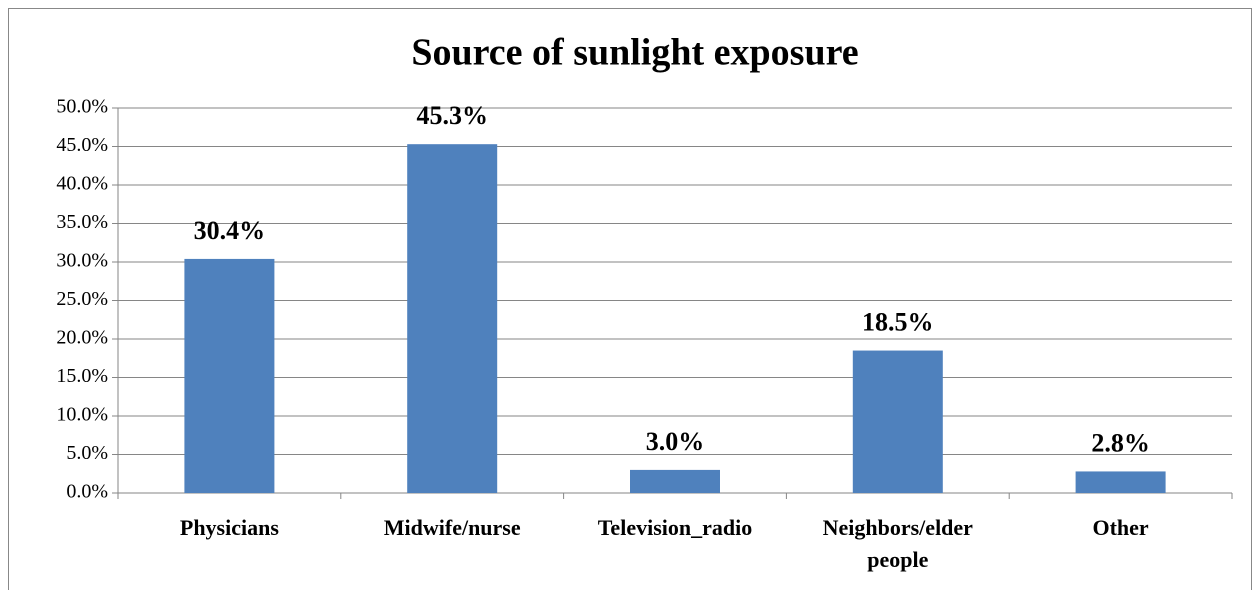 The image size is (1260, 590). Describe the element at coordinates (82, 338) in the screenshot. I see `y-tick-label: 20.0%` at that location.